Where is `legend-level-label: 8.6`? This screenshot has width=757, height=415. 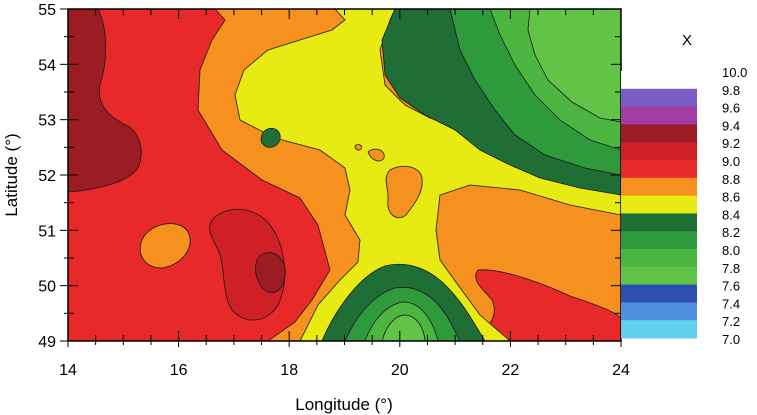
legend-level-label: 8.6 is located at coordinates (731, 197).